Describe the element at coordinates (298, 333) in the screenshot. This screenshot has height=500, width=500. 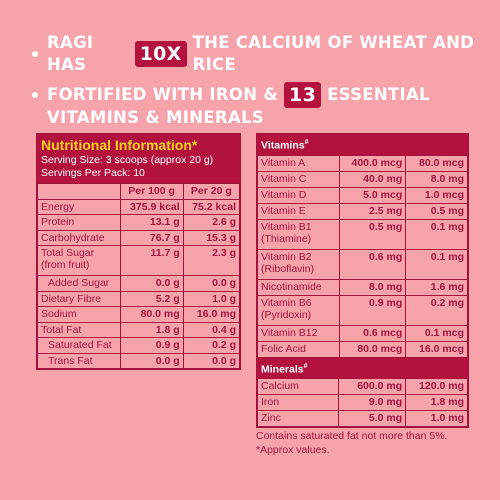
I see `row-label: Vitamin B12` at that location.